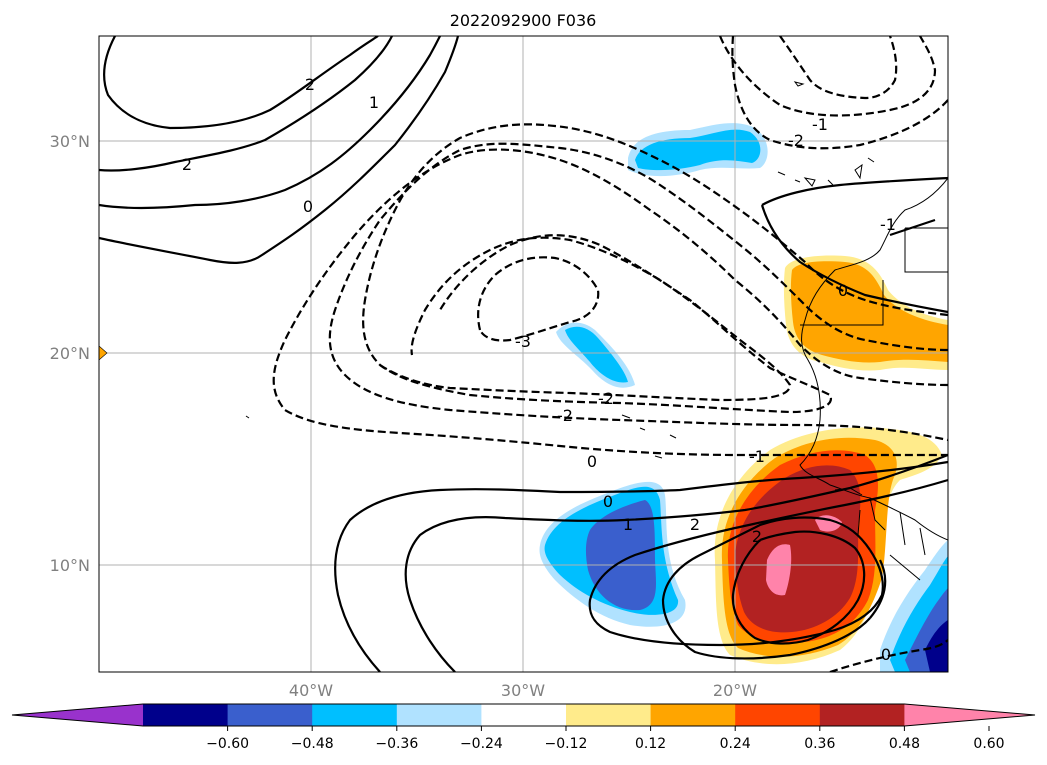 Image resolution: width=1047 pixels, height=765 pixels. Describe the element at coordinates (70, 353) in the screenshot. I see `lat-label-20n: 20°N` at that location.